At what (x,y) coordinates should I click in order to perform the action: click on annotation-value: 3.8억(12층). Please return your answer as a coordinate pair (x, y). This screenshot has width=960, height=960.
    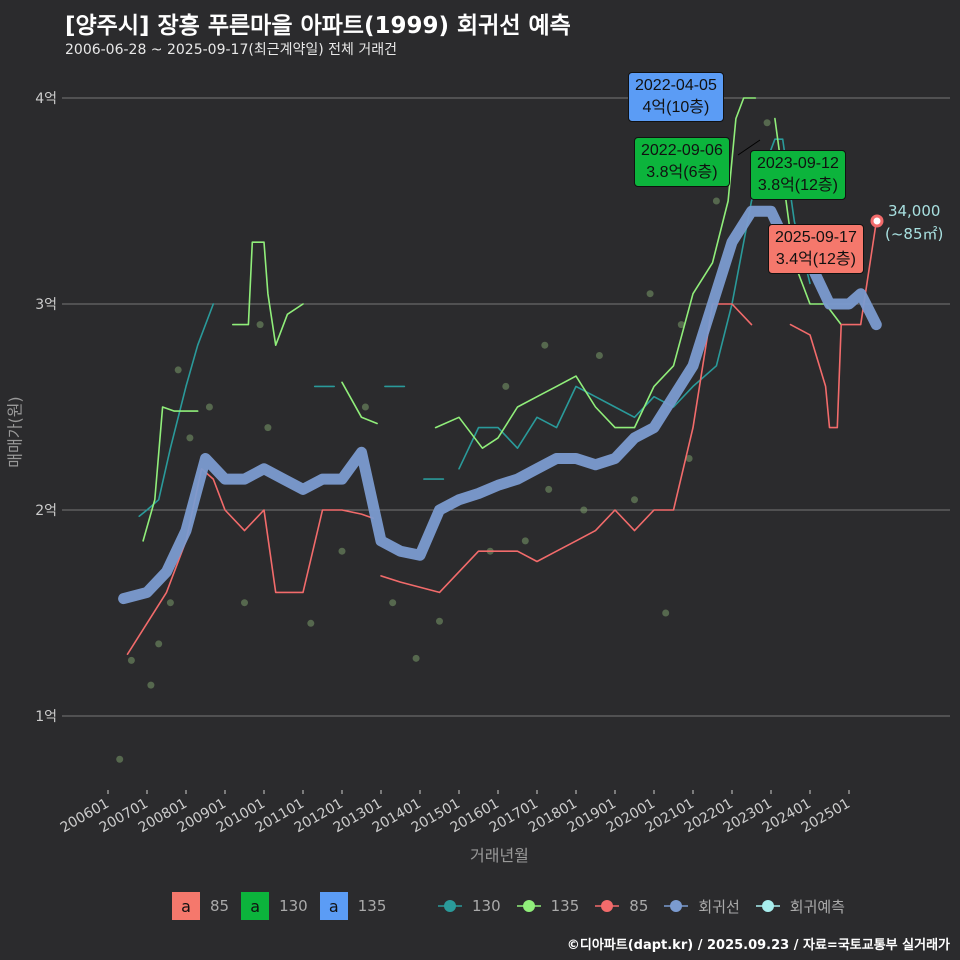
    Looking at the image, I should click on (797, 185).